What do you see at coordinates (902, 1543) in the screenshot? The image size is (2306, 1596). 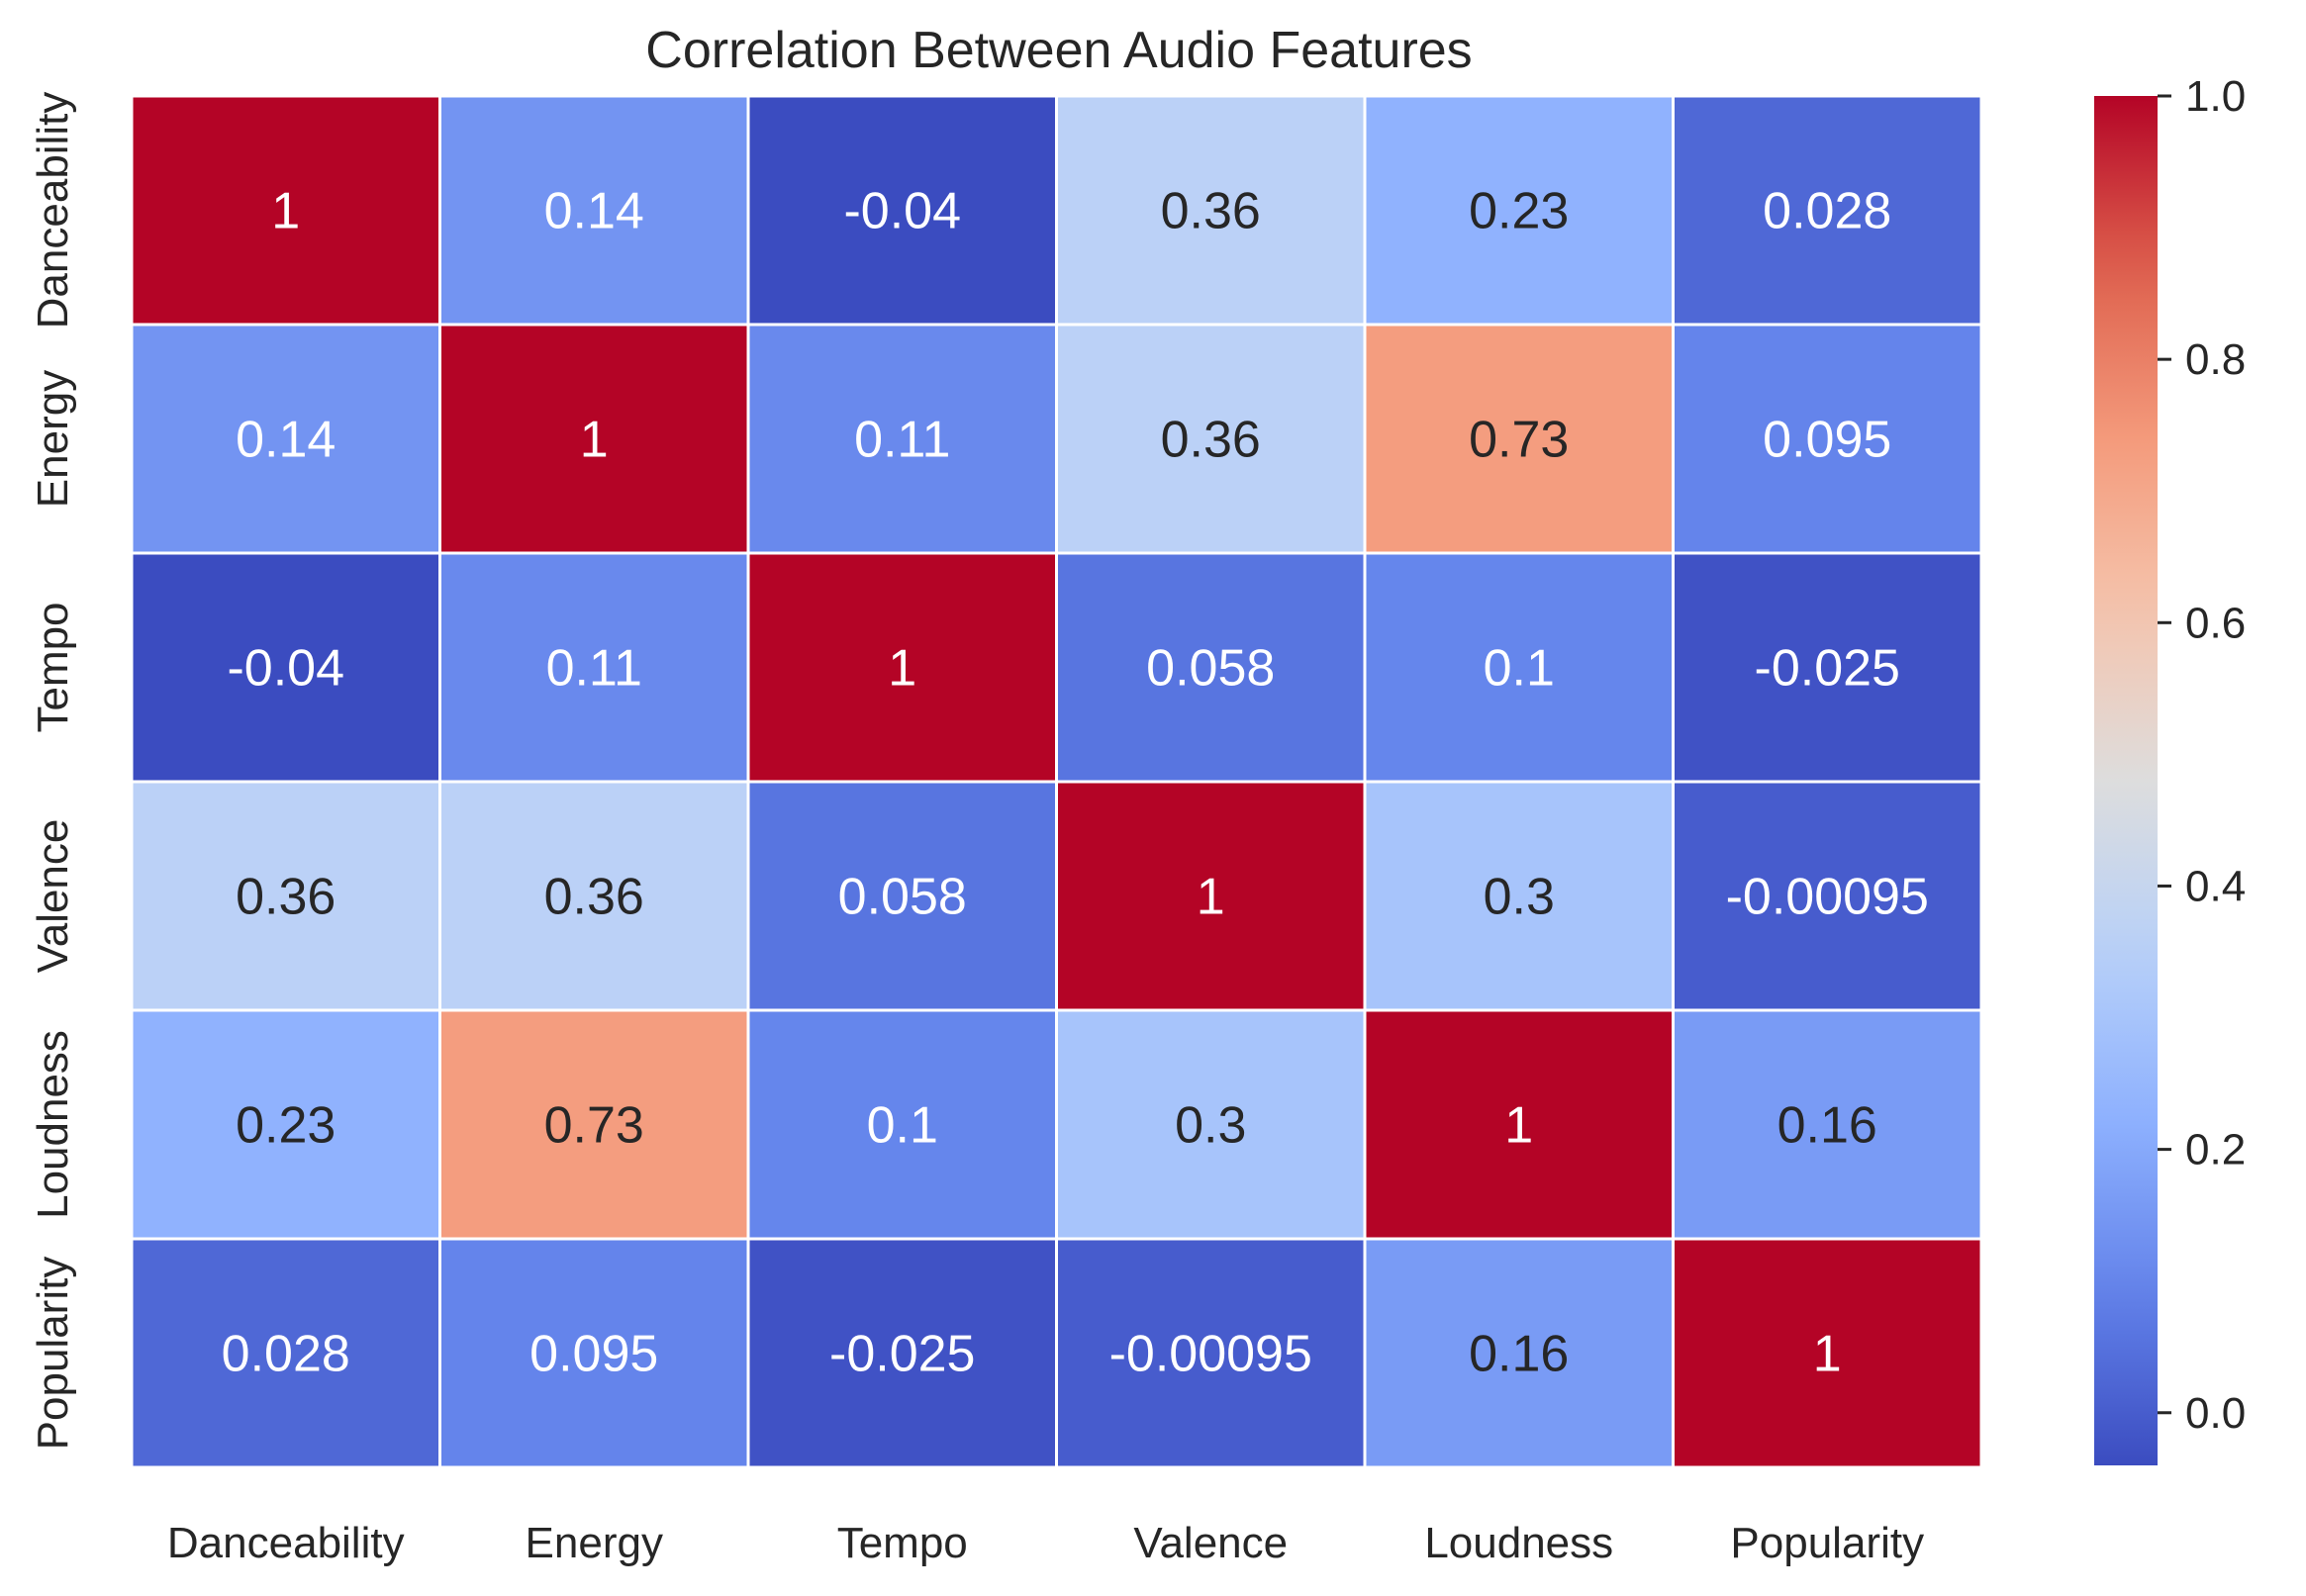 I see `x-tick-label: Tempo` at bounding box center [902, 1543].